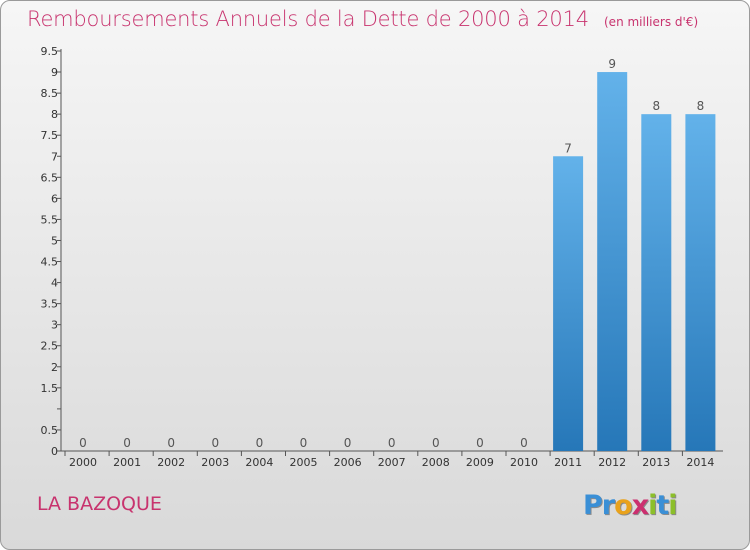 Image resolution: width=750 pixels, height=550 pixels. I want to click on y-tick-label: 0, so click(54, 451).